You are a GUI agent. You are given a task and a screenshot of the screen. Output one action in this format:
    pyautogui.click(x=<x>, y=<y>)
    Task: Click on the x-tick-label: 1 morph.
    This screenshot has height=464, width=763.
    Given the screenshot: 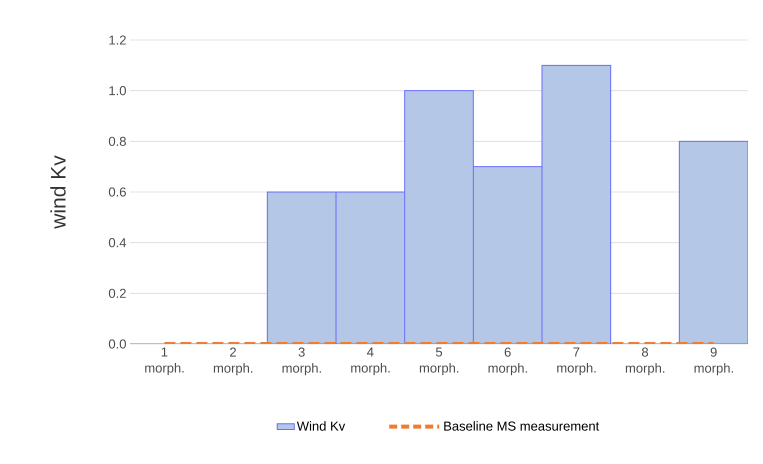 What is the action you would take?
    pyautogui.click(x=164, y=362)
    